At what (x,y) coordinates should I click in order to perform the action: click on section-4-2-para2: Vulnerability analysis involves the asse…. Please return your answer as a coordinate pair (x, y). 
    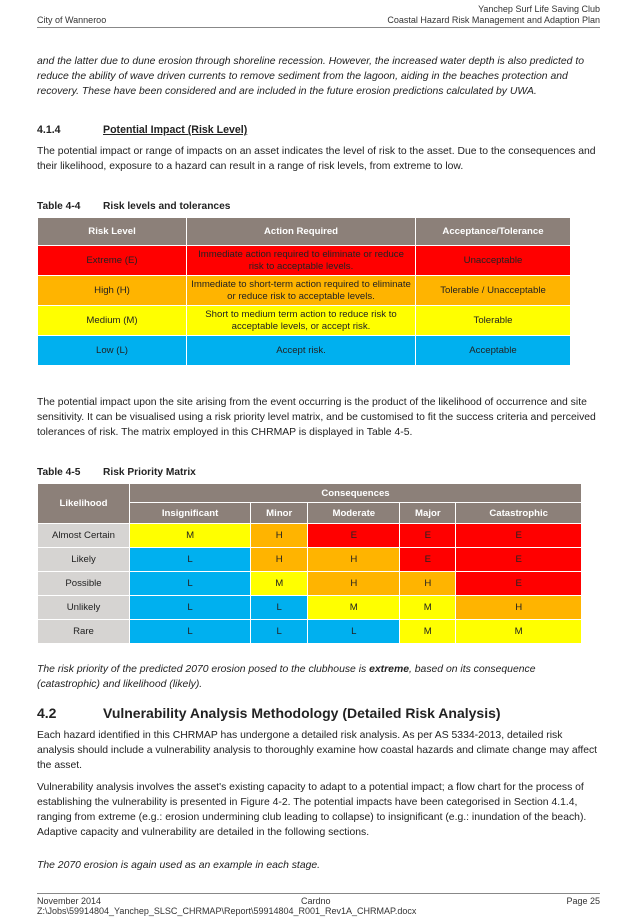
    Looking at the image, I should click on (312, 810).